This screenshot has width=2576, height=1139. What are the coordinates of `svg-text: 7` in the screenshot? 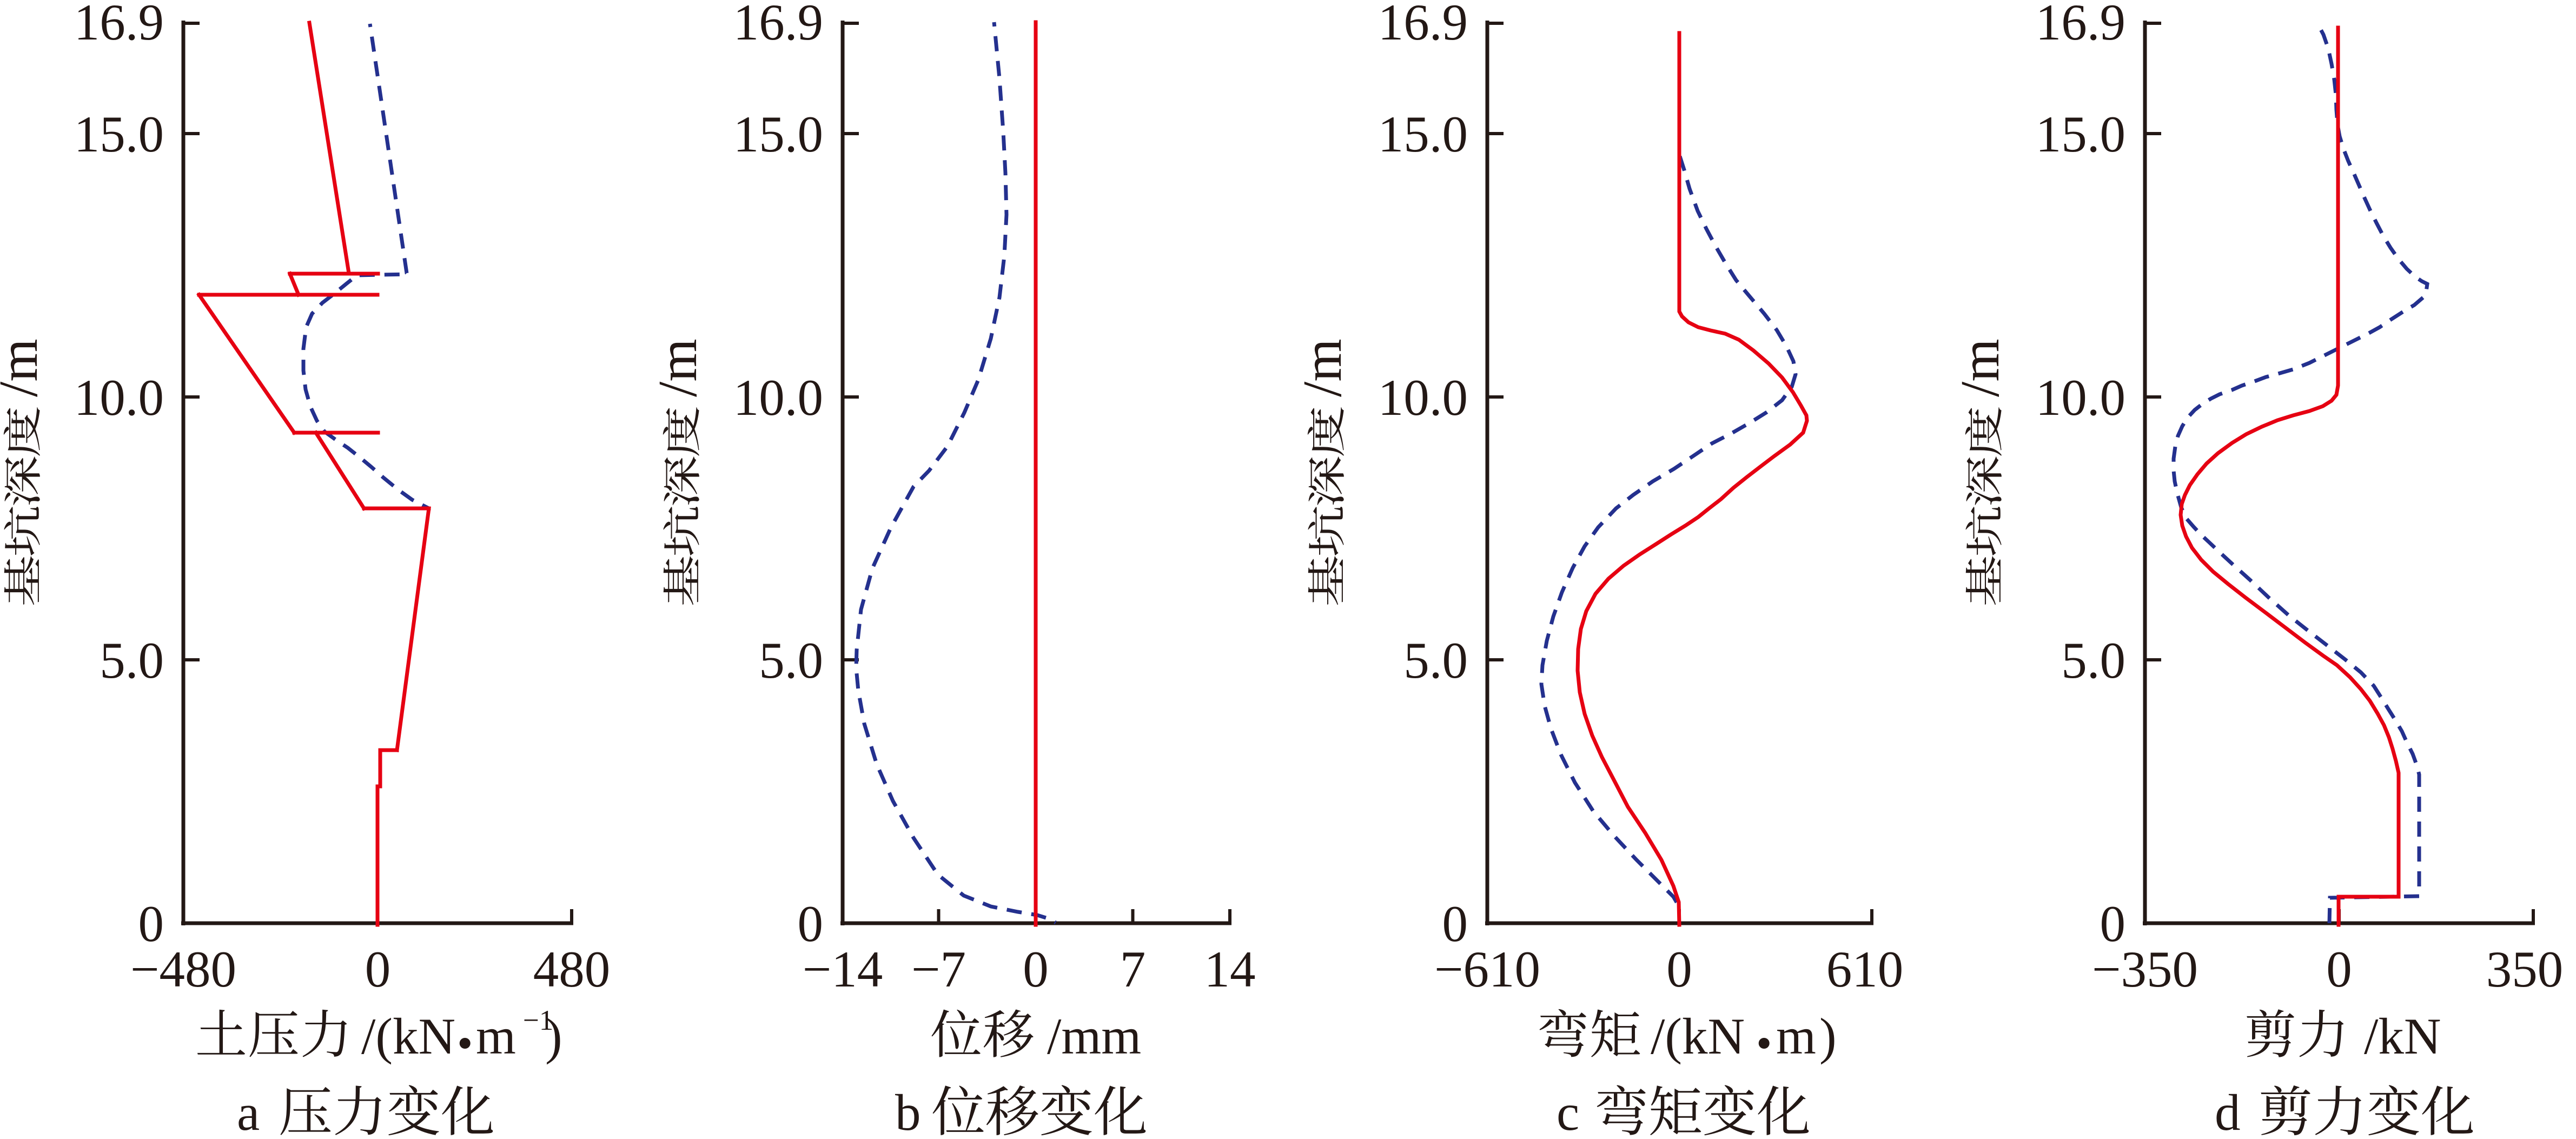 It's located at (1133, 969).